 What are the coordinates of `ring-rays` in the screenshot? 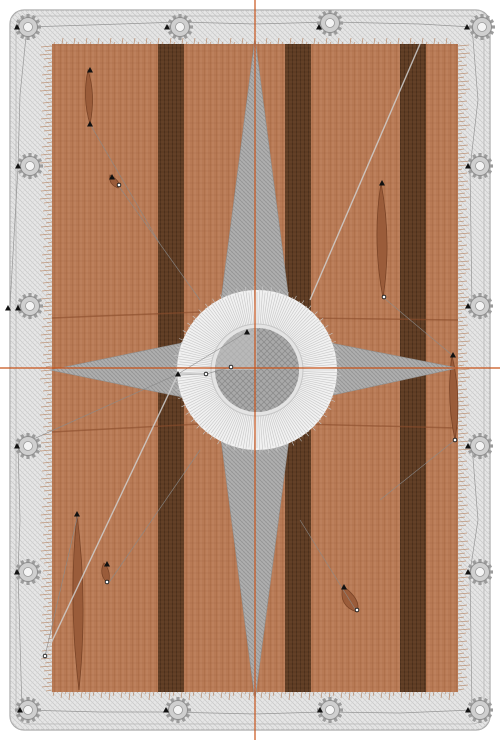 It's located at (257, 370).